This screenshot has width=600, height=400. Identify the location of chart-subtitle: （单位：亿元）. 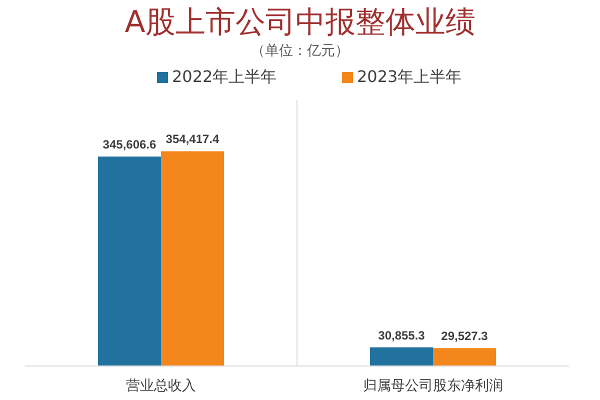
(300, 51).